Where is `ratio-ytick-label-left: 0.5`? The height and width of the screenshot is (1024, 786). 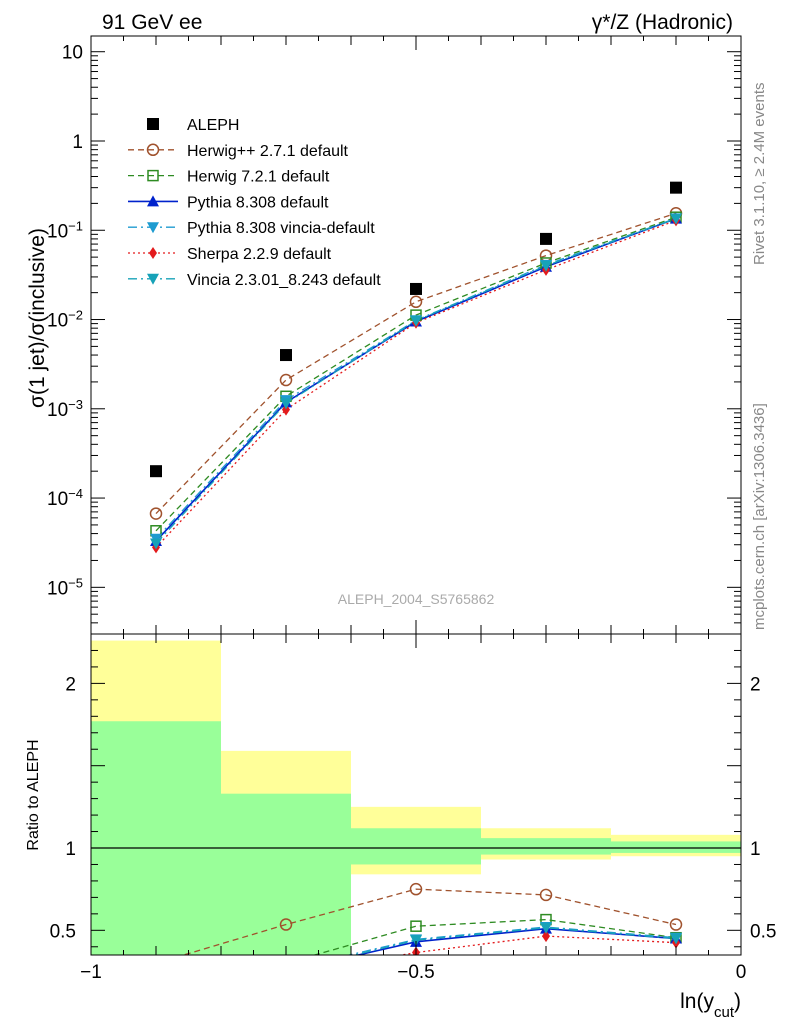
ratio-ytick-label-left: 0.5 is located at coordinates (63, 931).